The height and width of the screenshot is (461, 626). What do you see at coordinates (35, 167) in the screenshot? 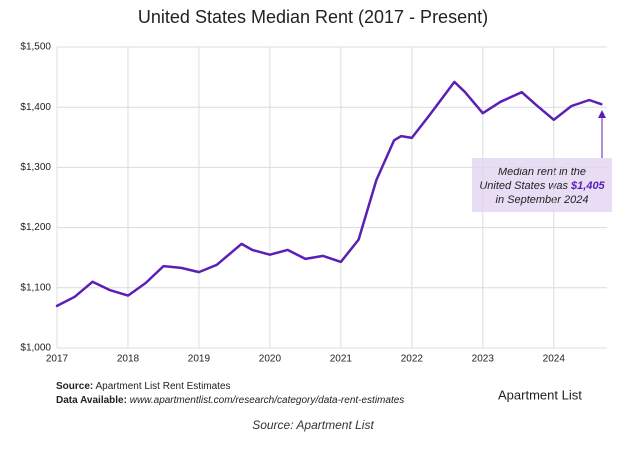
I see `y-tick-label: $1,300` at bounding box center [35, 167].